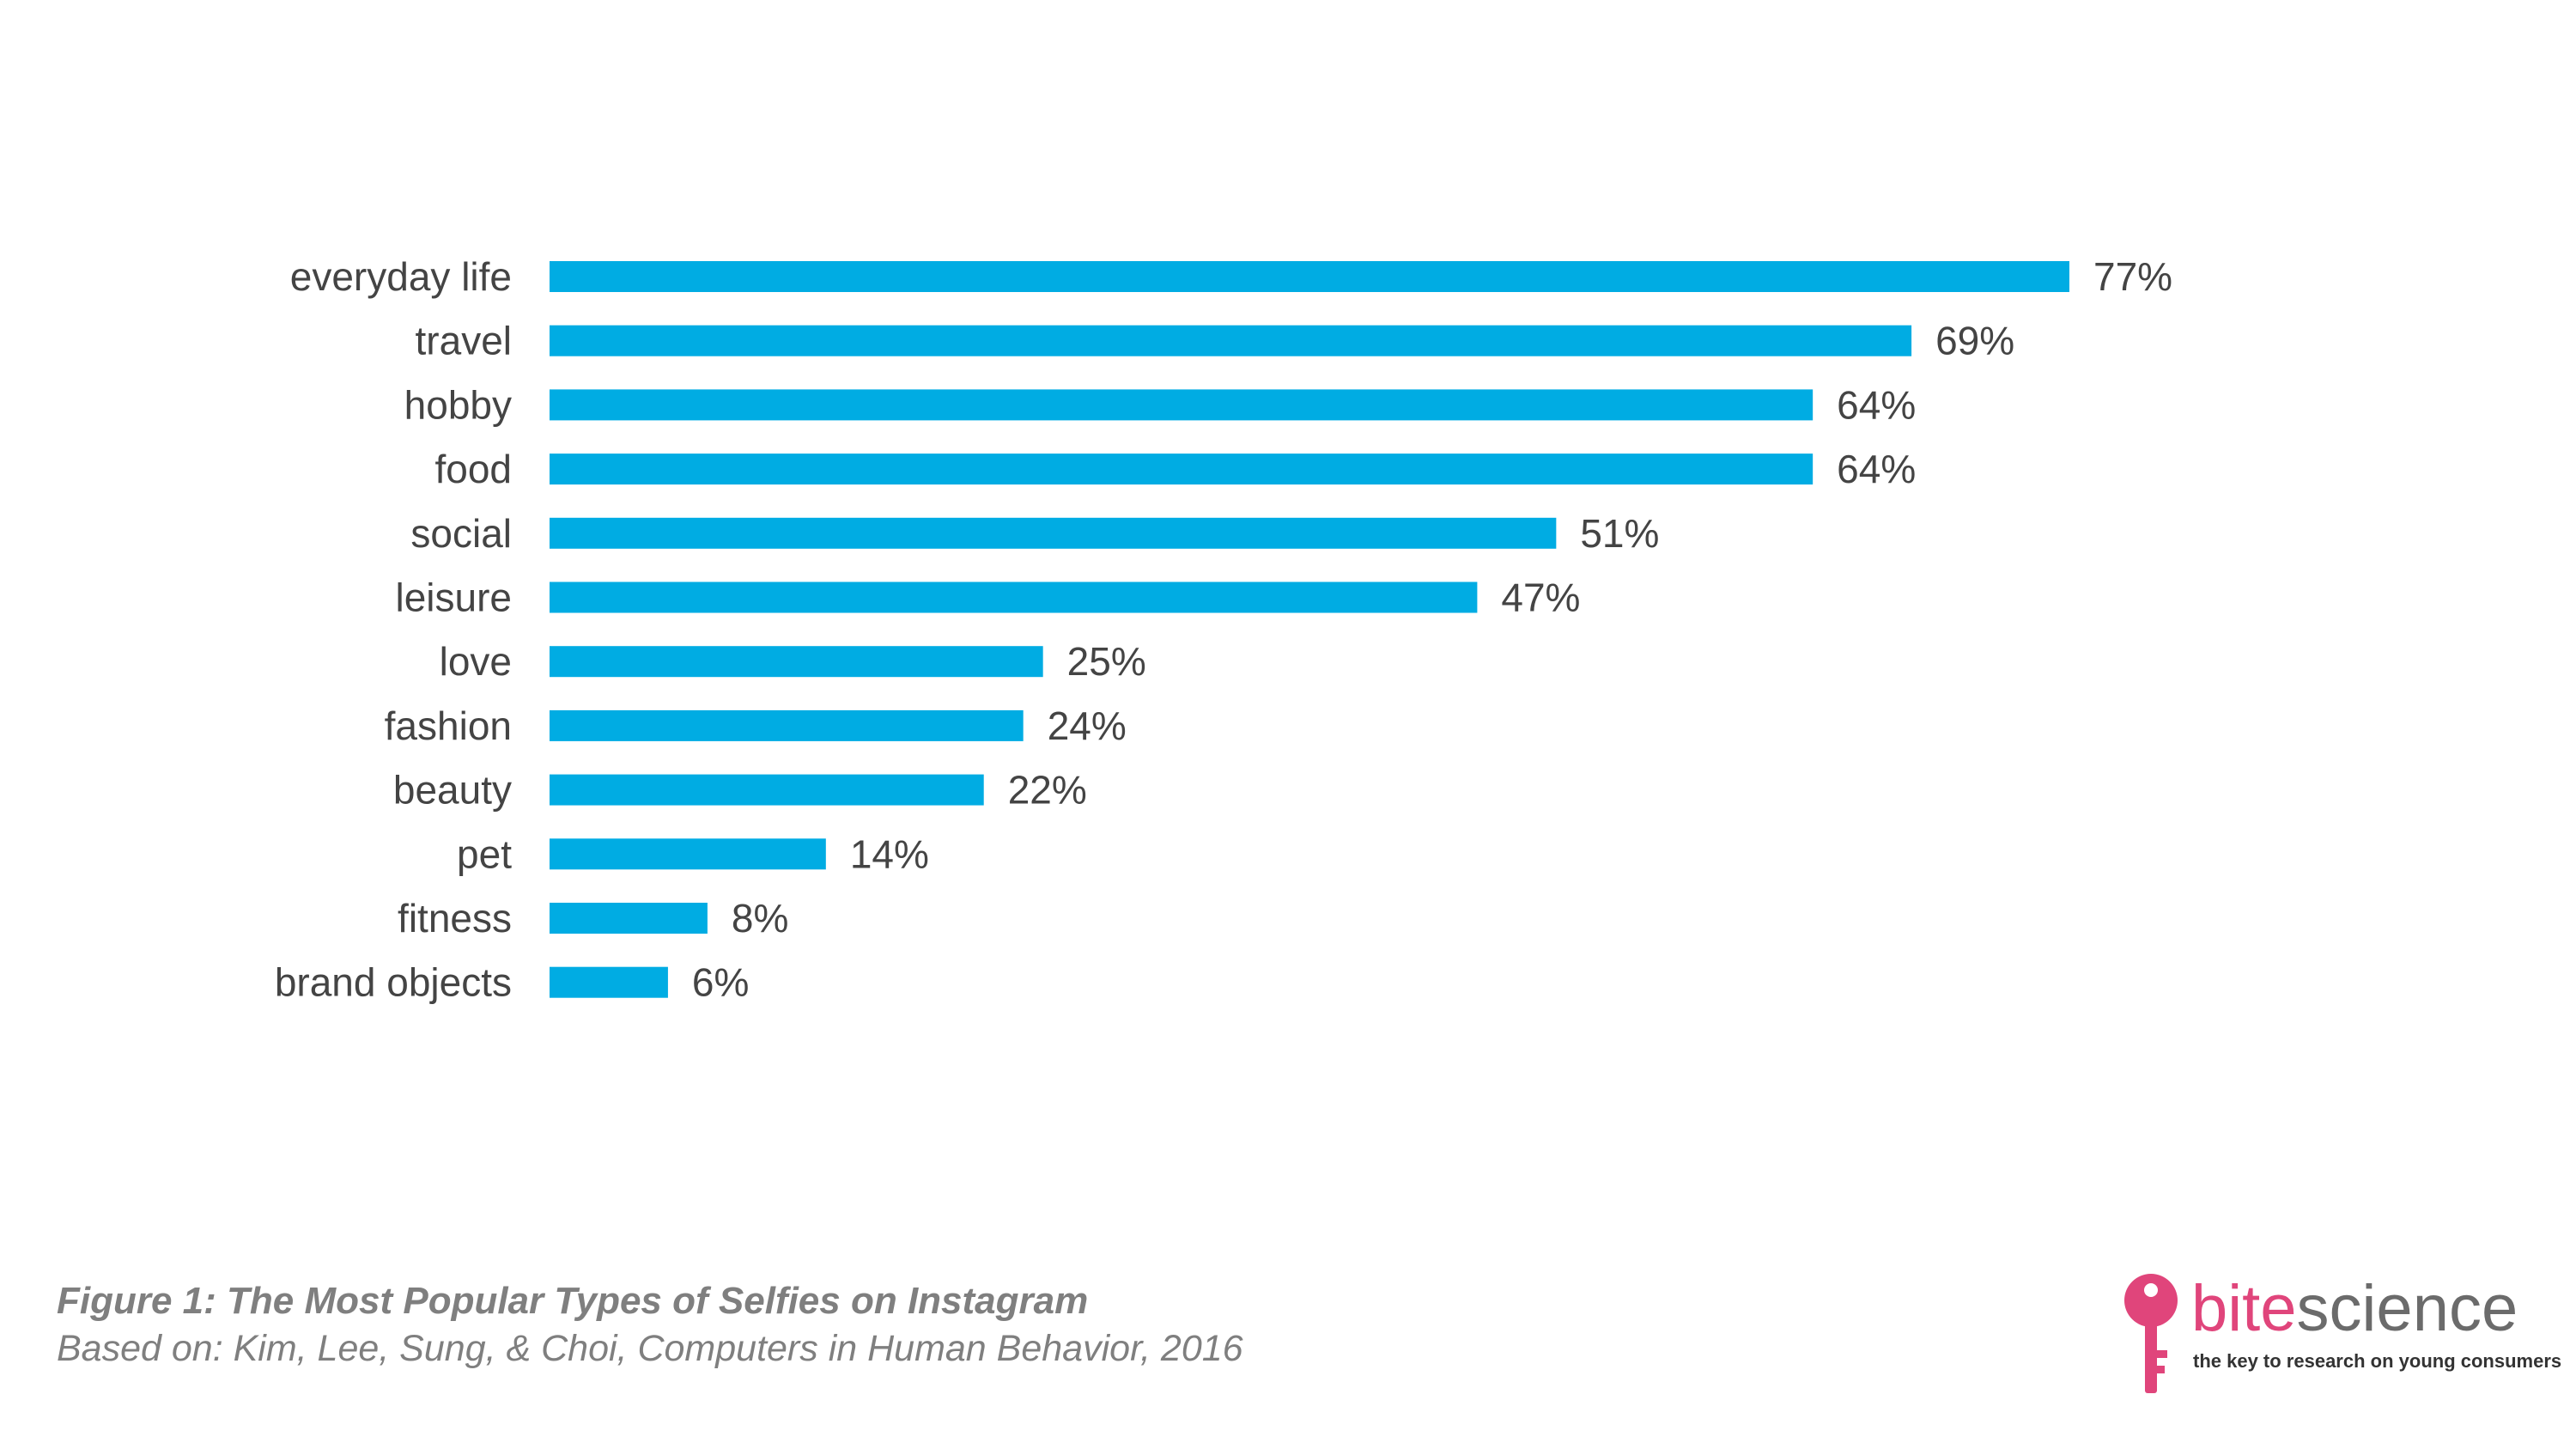 This screenshot has width=2576, height=1449. Describe the element at coordinates (2377, 1361) in the screenshot. I see `logo-tagline: the key to research on young consumers` at that location.